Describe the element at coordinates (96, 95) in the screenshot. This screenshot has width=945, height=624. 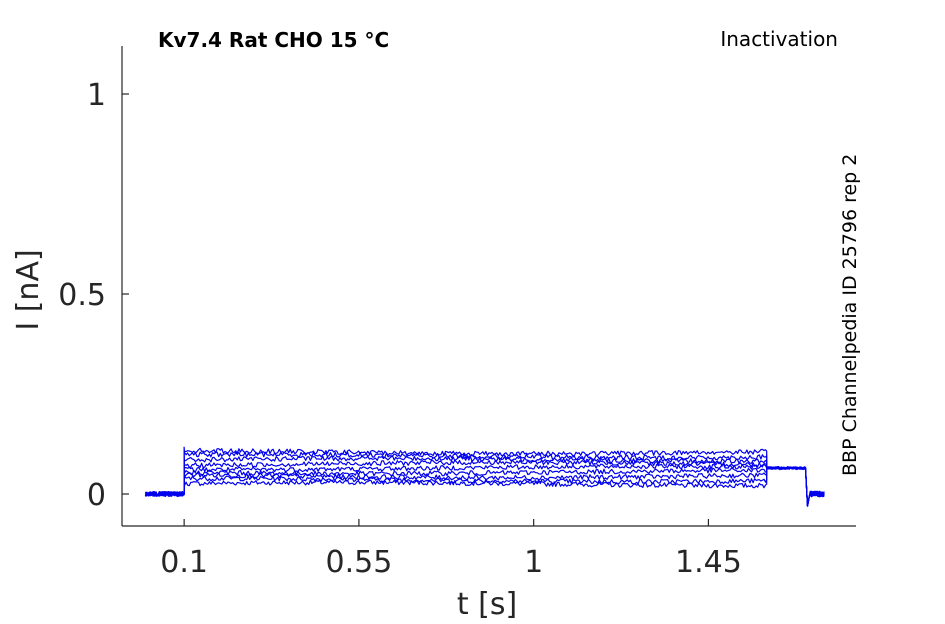
I see `y-tick-label: 1` at that location.